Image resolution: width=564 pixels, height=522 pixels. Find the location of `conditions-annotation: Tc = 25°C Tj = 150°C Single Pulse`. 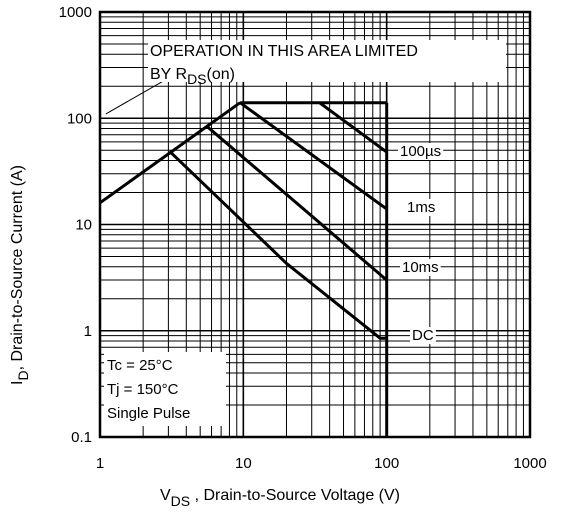

conditions-annotation: Tc = 25°C Tj = 150°C Single Pulse is located at coordinates (165, 389).